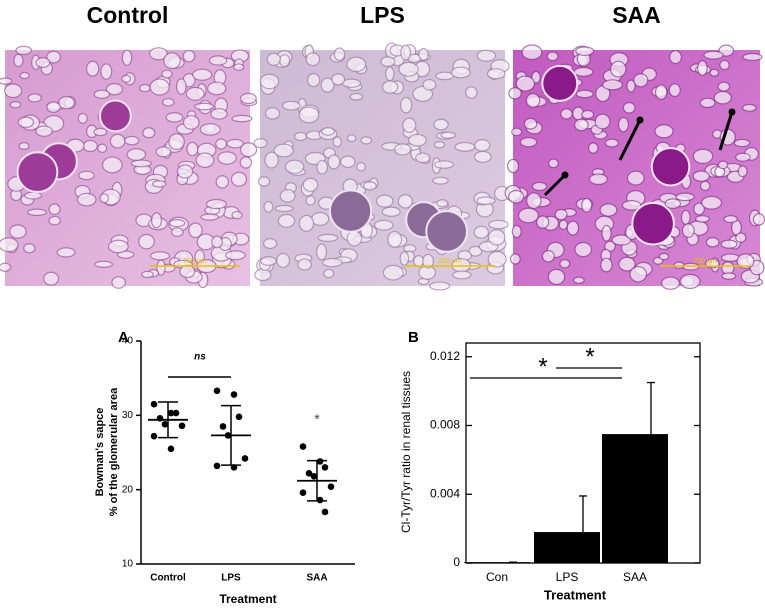 Image resolution: width=765 pixels, height=612 pixels. Describe the element at coordinates (168, 578) in the screenshot. I see `x-tick-label: Control` at that location.